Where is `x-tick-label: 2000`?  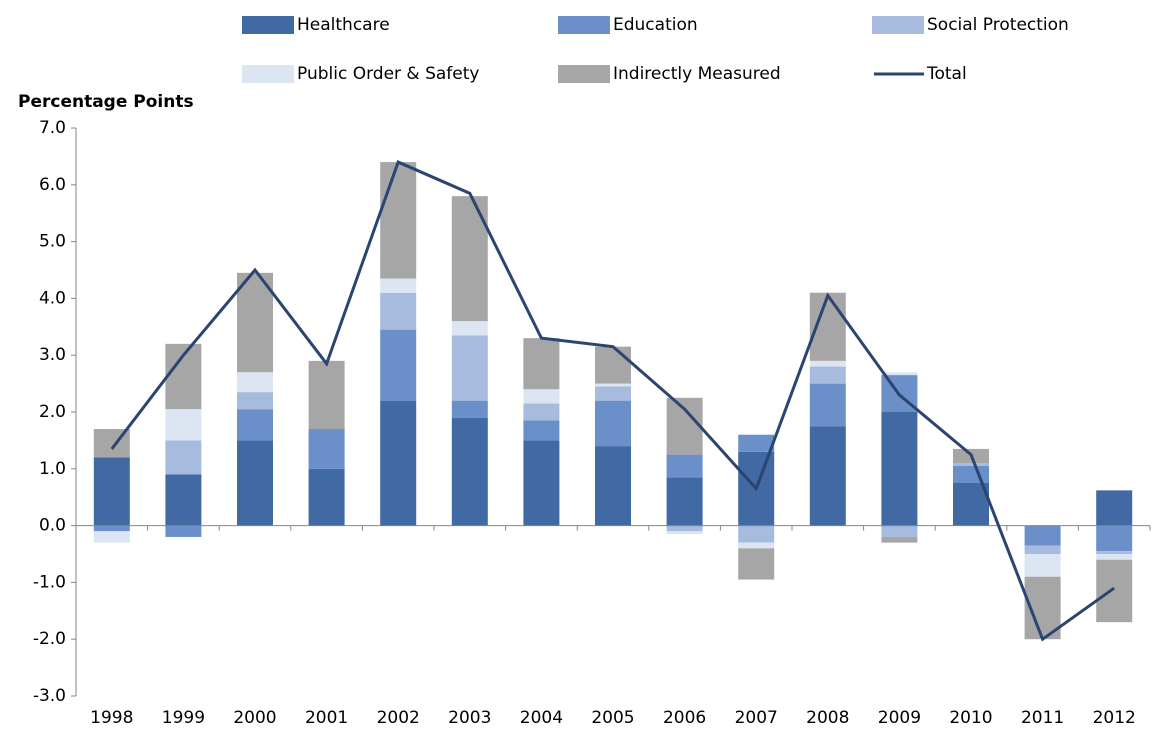
x-tick-label: 2000 is located at coordinates (254, 718).